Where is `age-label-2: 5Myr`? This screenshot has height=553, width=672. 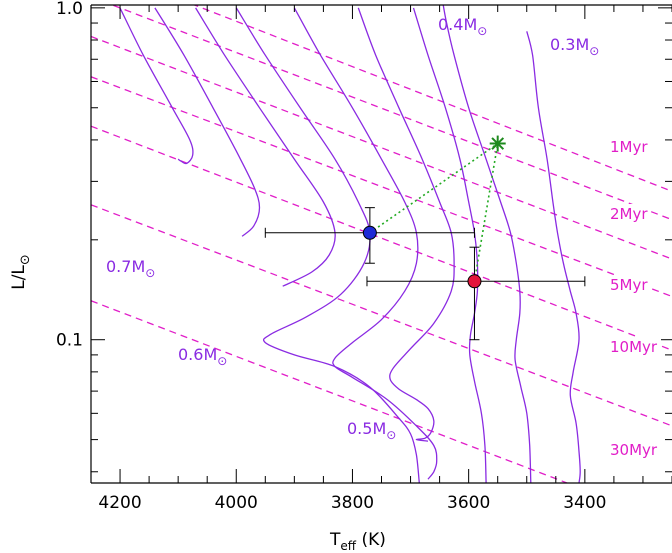
age-label-2: 5Myr is located at coordinates (629, 285).